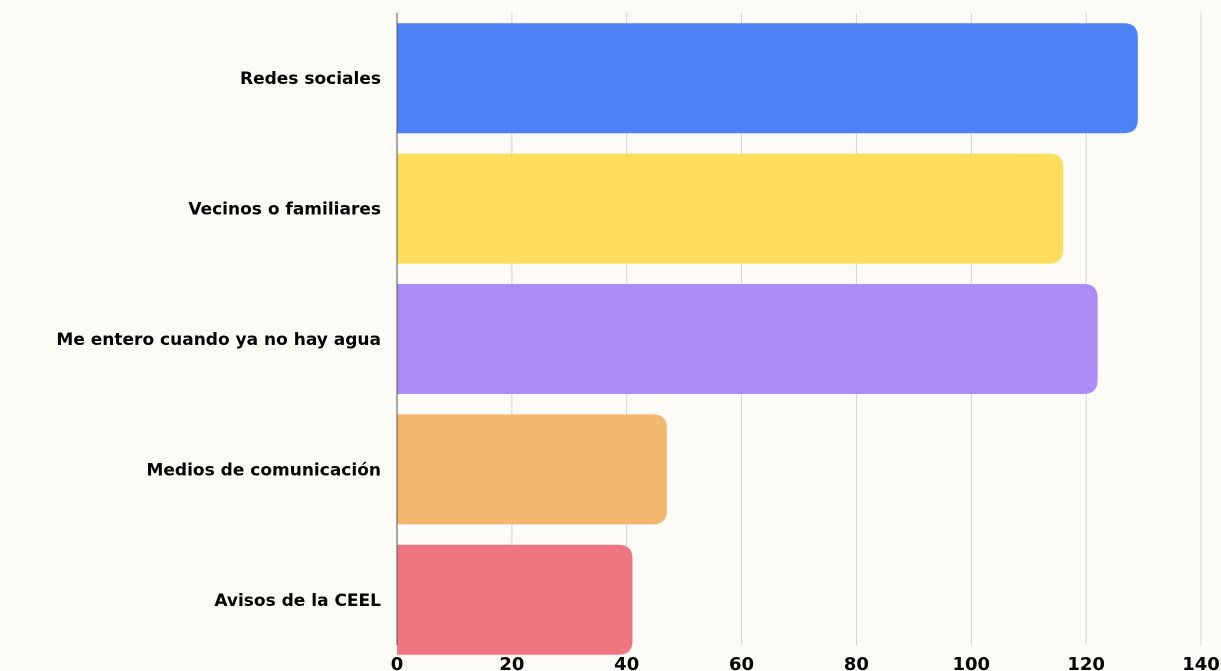 This screenshot has width=1221, height=671. I want to click on bar-medios-de-comunicacion, so click(532, 469).